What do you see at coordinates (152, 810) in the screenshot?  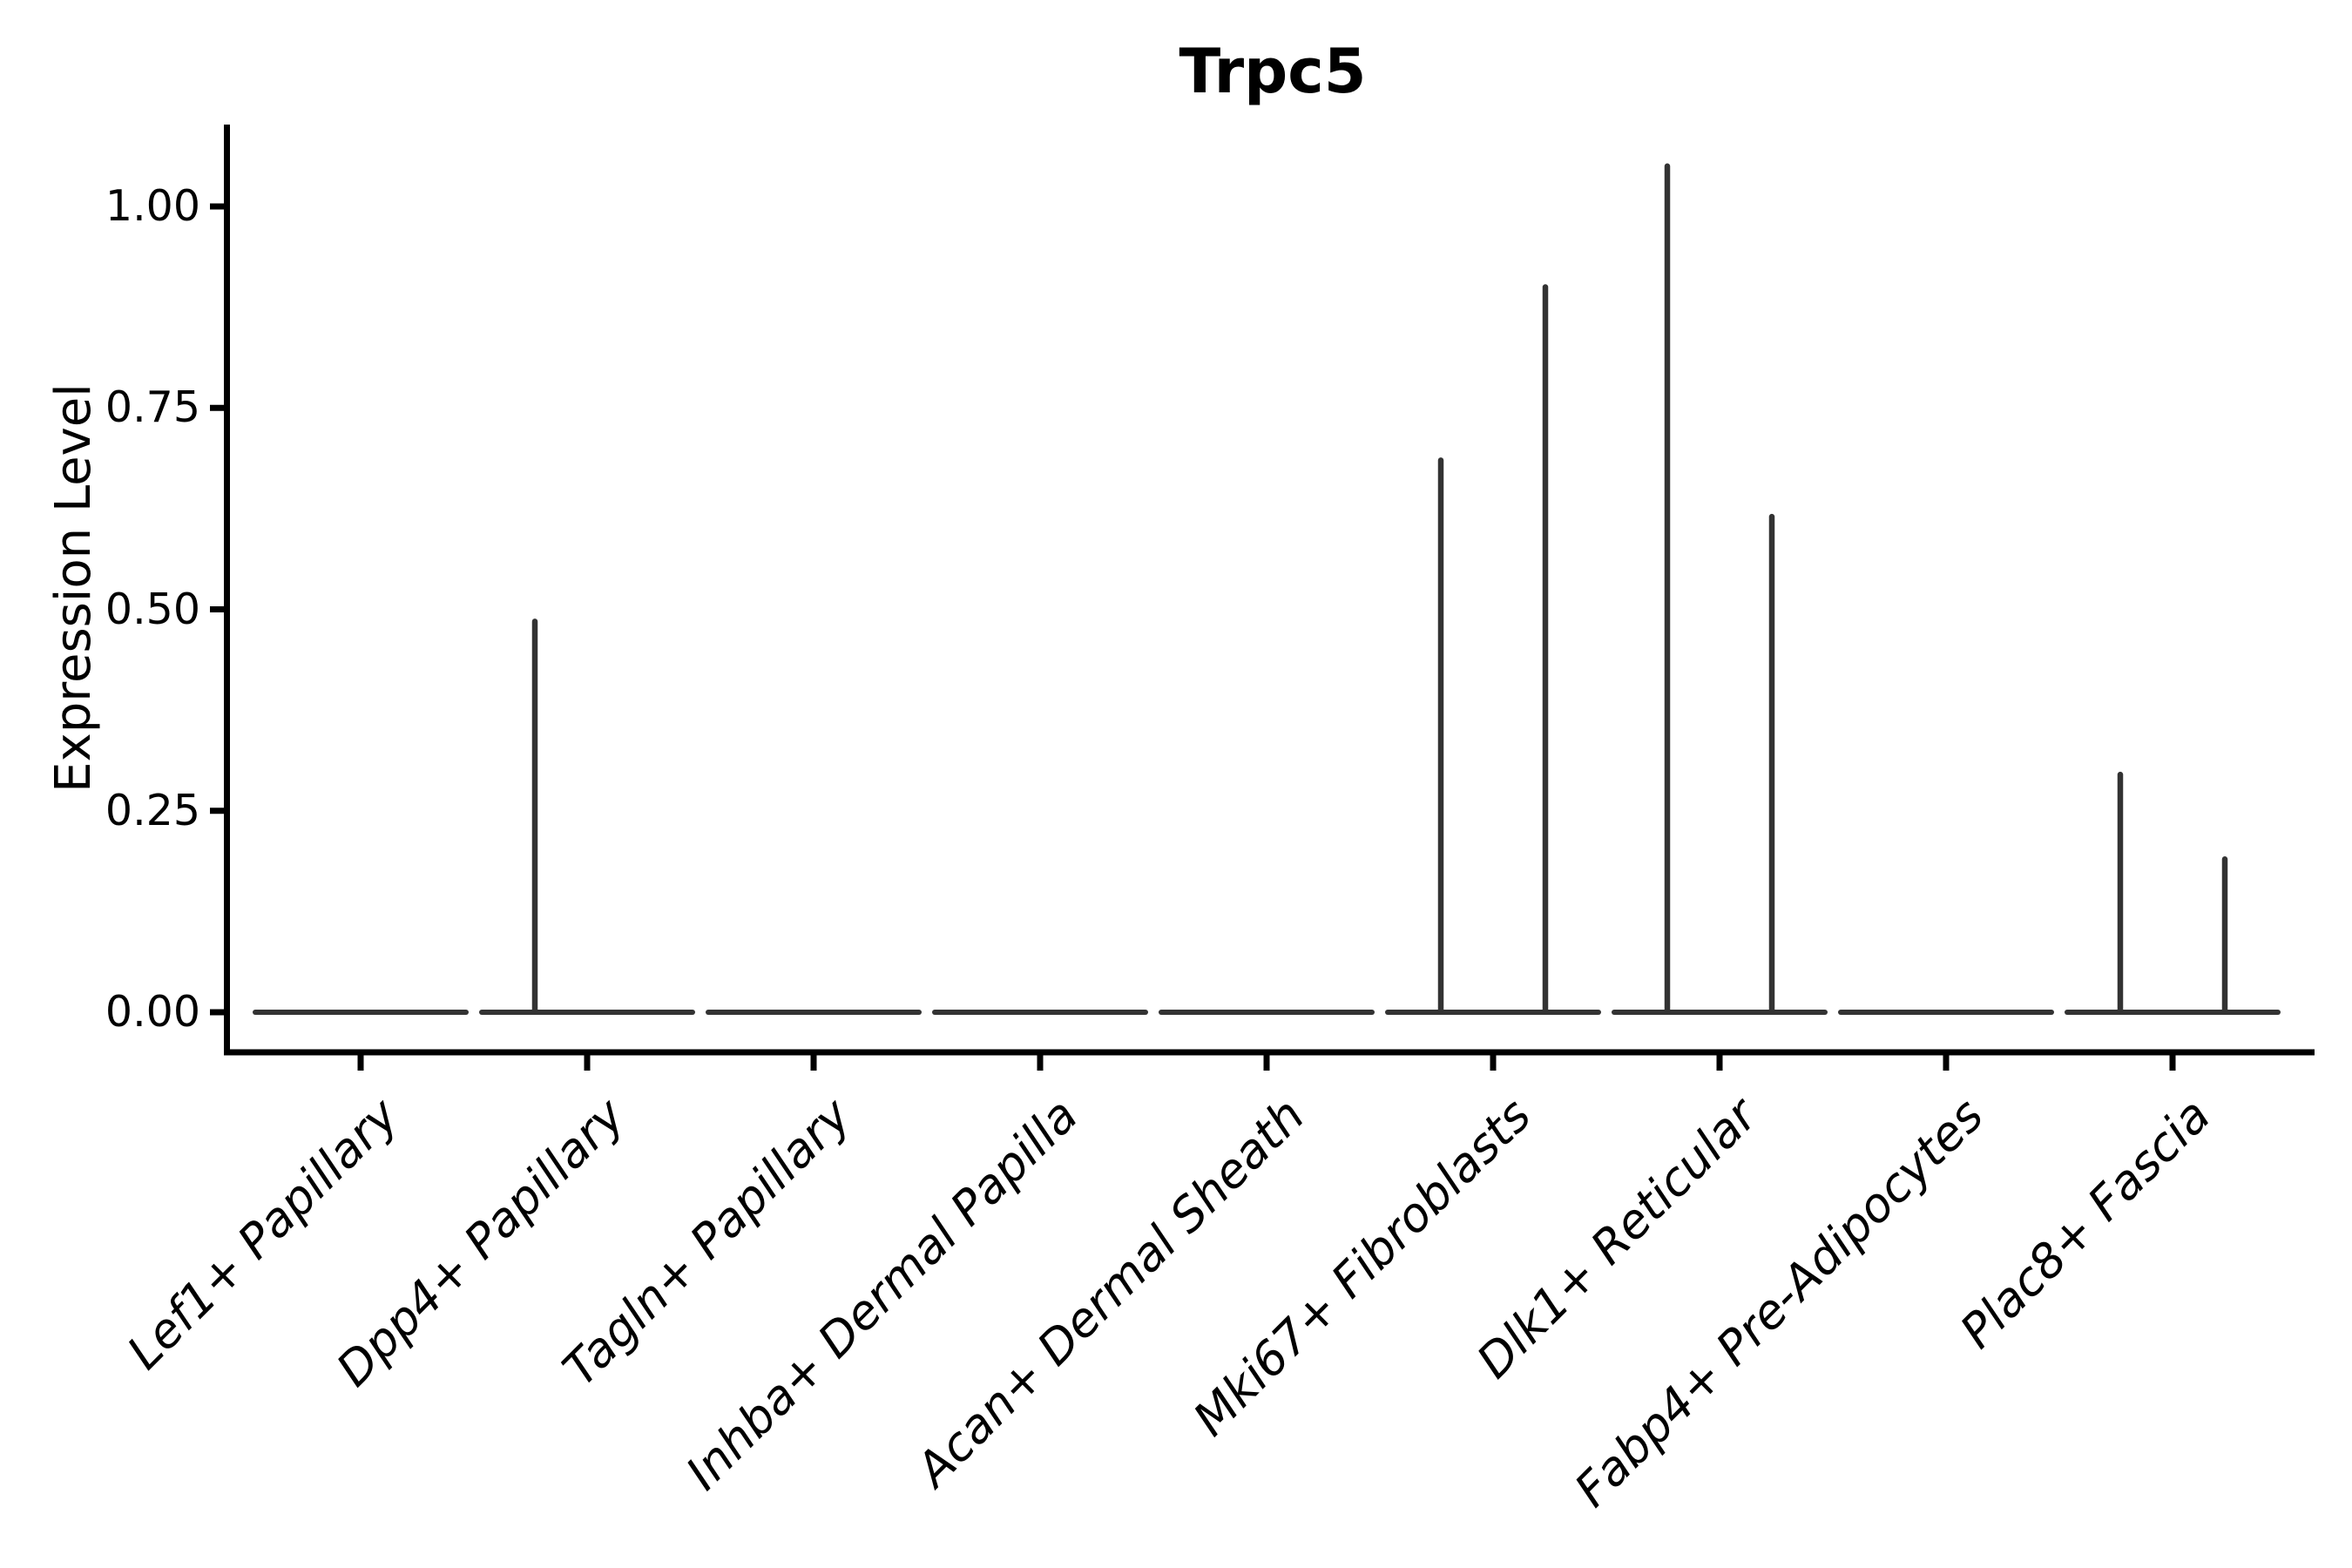 I see `y-tick-label: 0.25` at bounding box center [152, 810].